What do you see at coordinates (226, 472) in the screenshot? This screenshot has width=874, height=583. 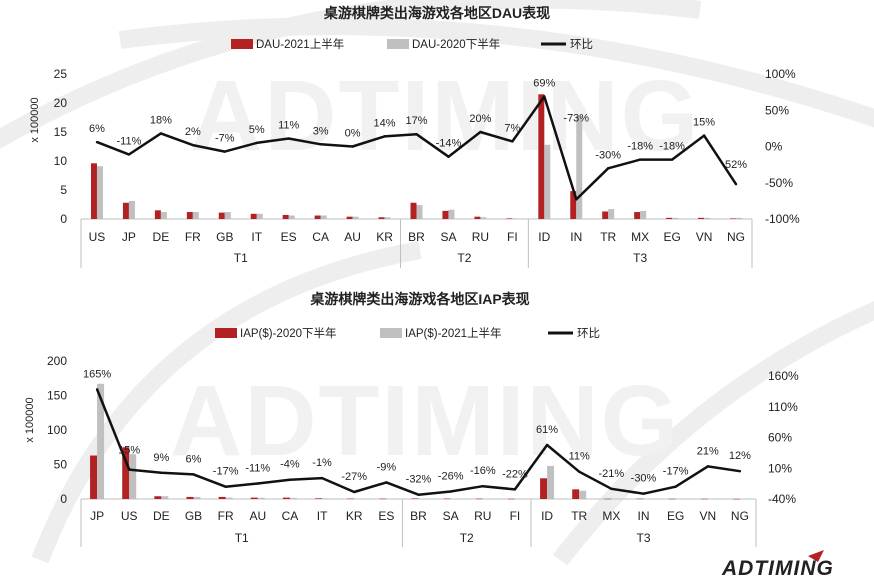 I see `data-label: -17%` at bounding box center [226, 472].